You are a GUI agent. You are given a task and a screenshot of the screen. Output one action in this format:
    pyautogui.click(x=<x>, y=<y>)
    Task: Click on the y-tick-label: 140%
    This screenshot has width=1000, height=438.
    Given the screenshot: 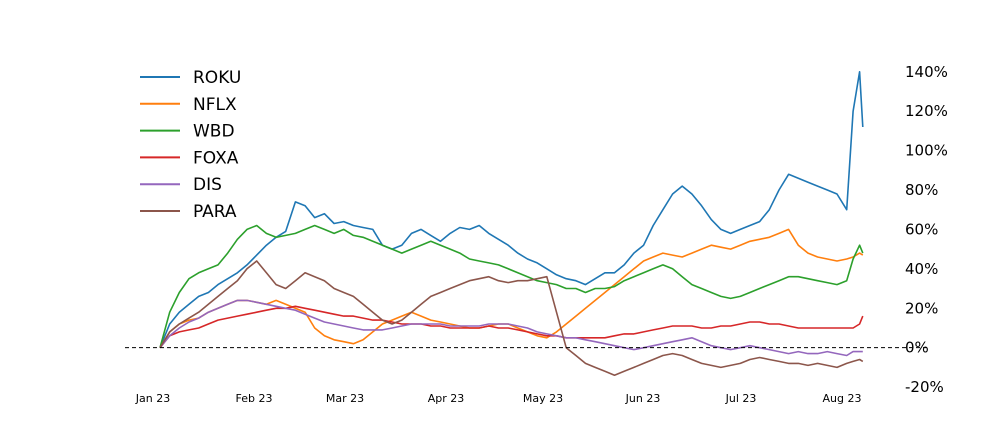 What is the action you would take?
    pyautogui.click(x=926, y=72)
    